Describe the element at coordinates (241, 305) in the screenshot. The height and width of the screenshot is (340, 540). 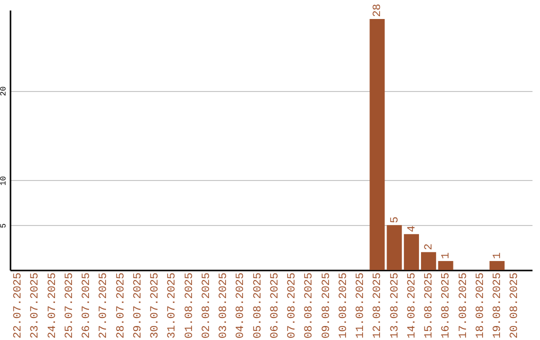
I see `x-tick-label: 04.08.2025` at that location.